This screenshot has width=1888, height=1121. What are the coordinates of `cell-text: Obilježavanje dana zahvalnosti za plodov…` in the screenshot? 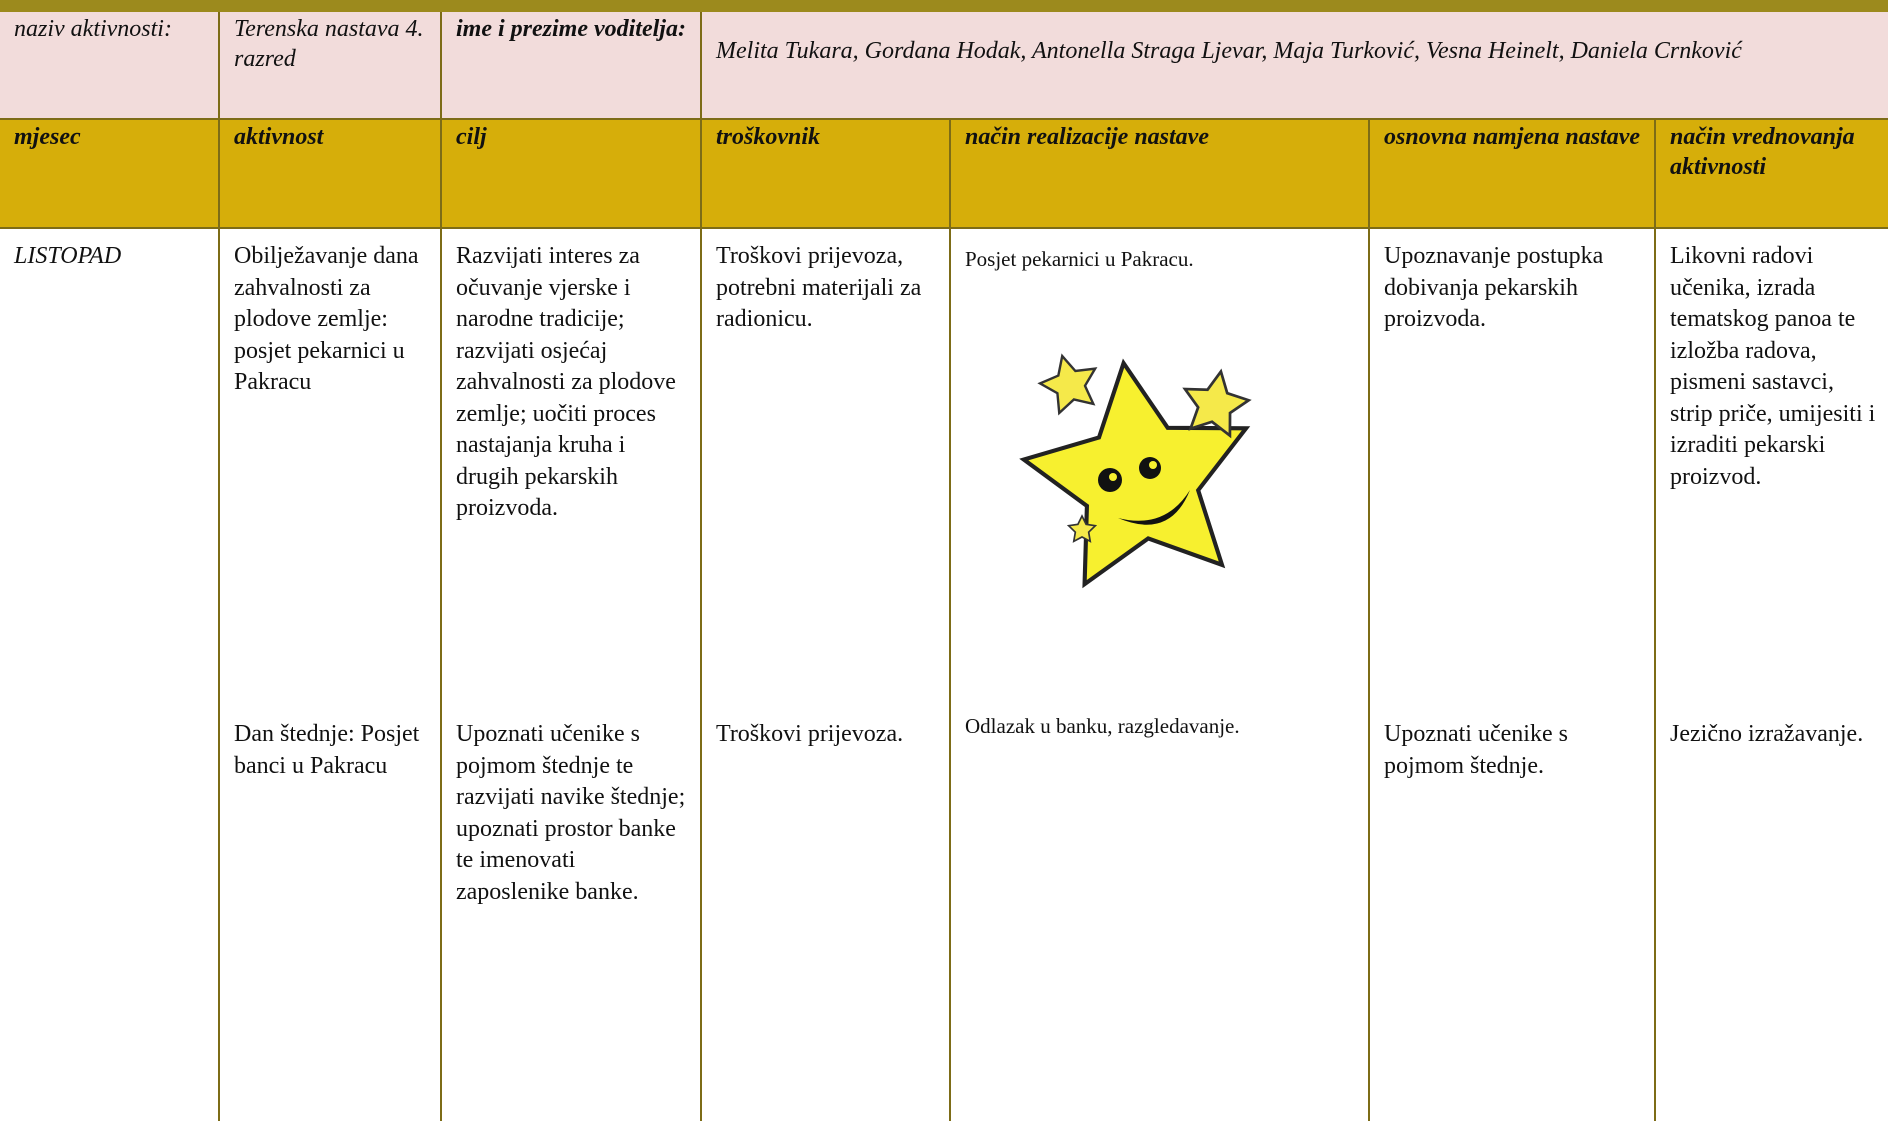 It's located at (326, 319).